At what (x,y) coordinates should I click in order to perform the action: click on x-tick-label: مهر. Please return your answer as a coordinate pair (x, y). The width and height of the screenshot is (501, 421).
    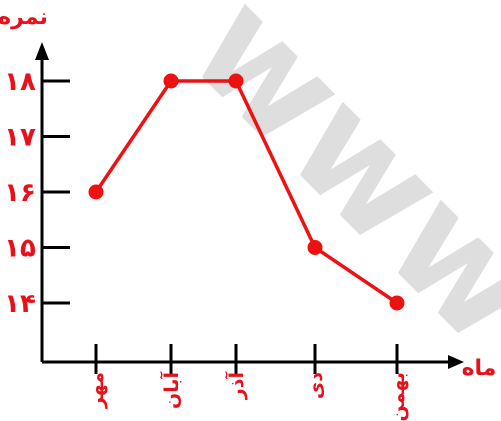
    Looking at the image, I should click on (97, 390).